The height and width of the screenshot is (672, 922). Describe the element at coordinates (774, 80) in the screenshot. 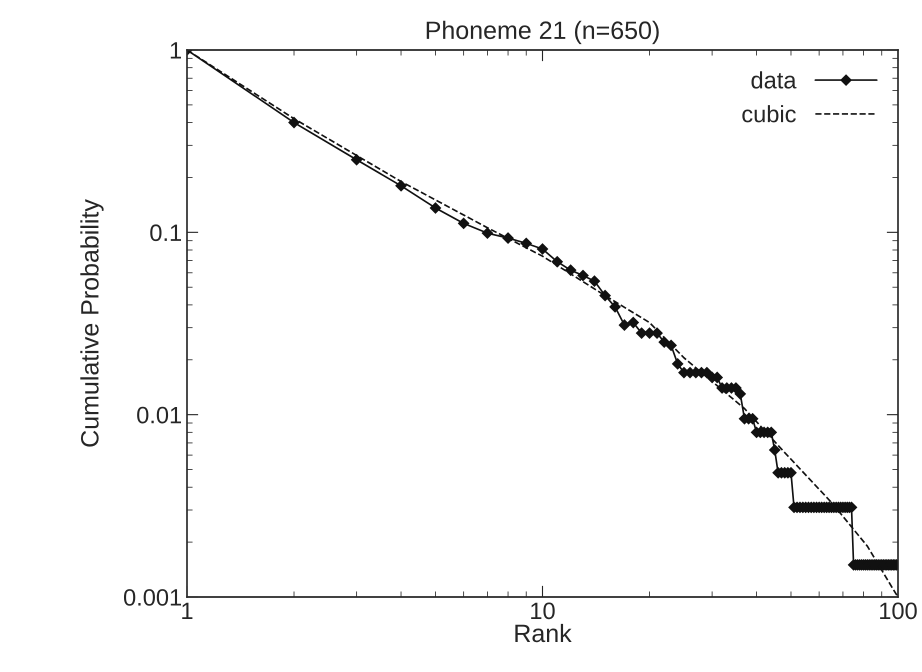

I see `legend-label: data` at that location.